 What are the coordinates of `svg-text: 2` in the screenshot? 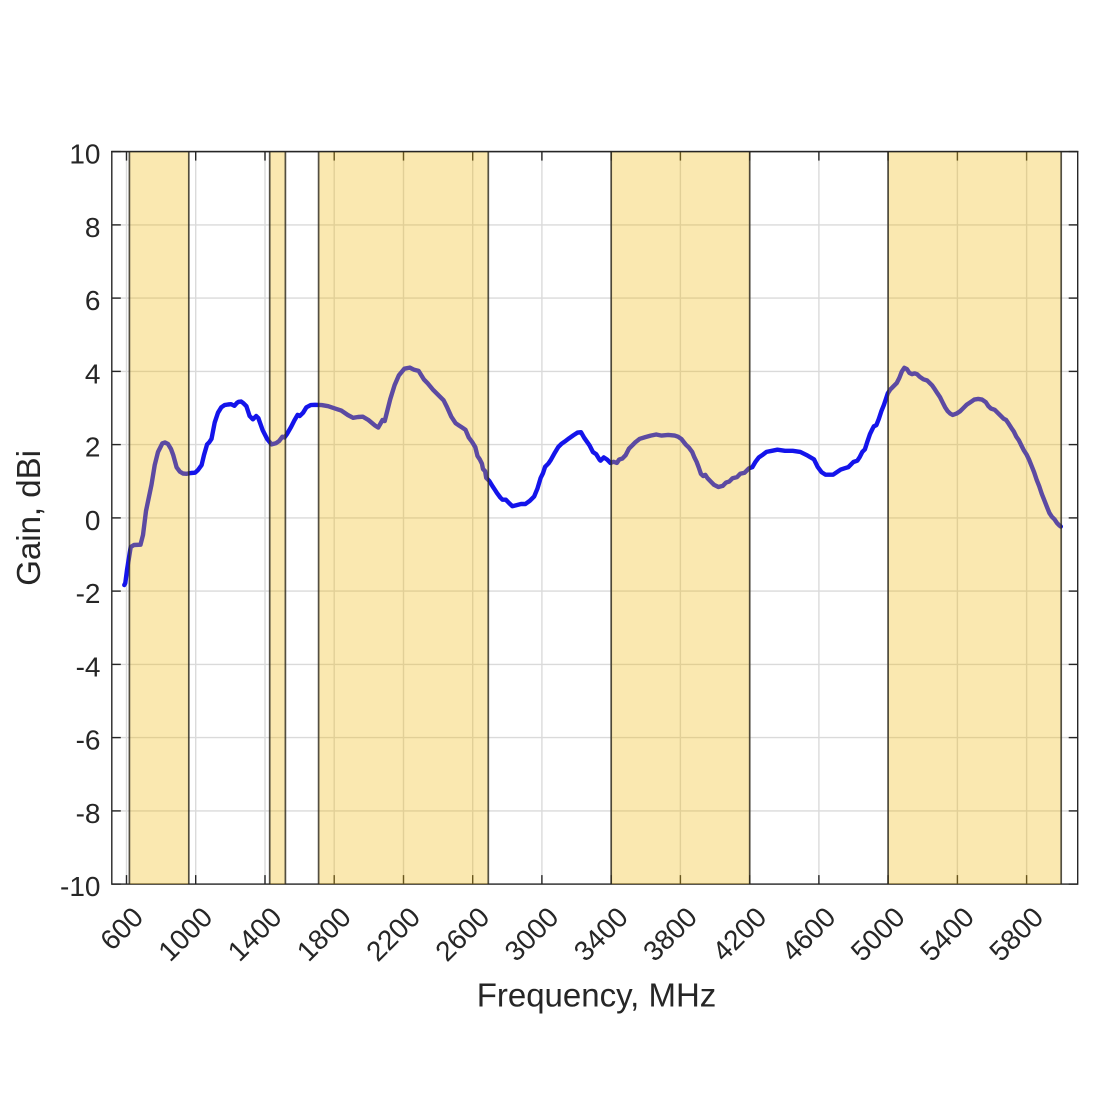 It's located at (93, 447).